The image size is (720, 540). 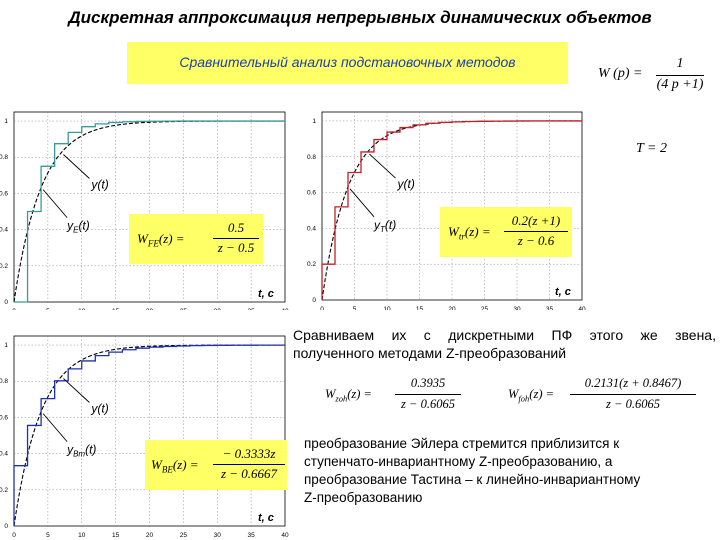 What do you see at coordinates (79, 454) in the screenshot?
I see `discrete-label-sub: Bm` at bounding box center [79, 454].